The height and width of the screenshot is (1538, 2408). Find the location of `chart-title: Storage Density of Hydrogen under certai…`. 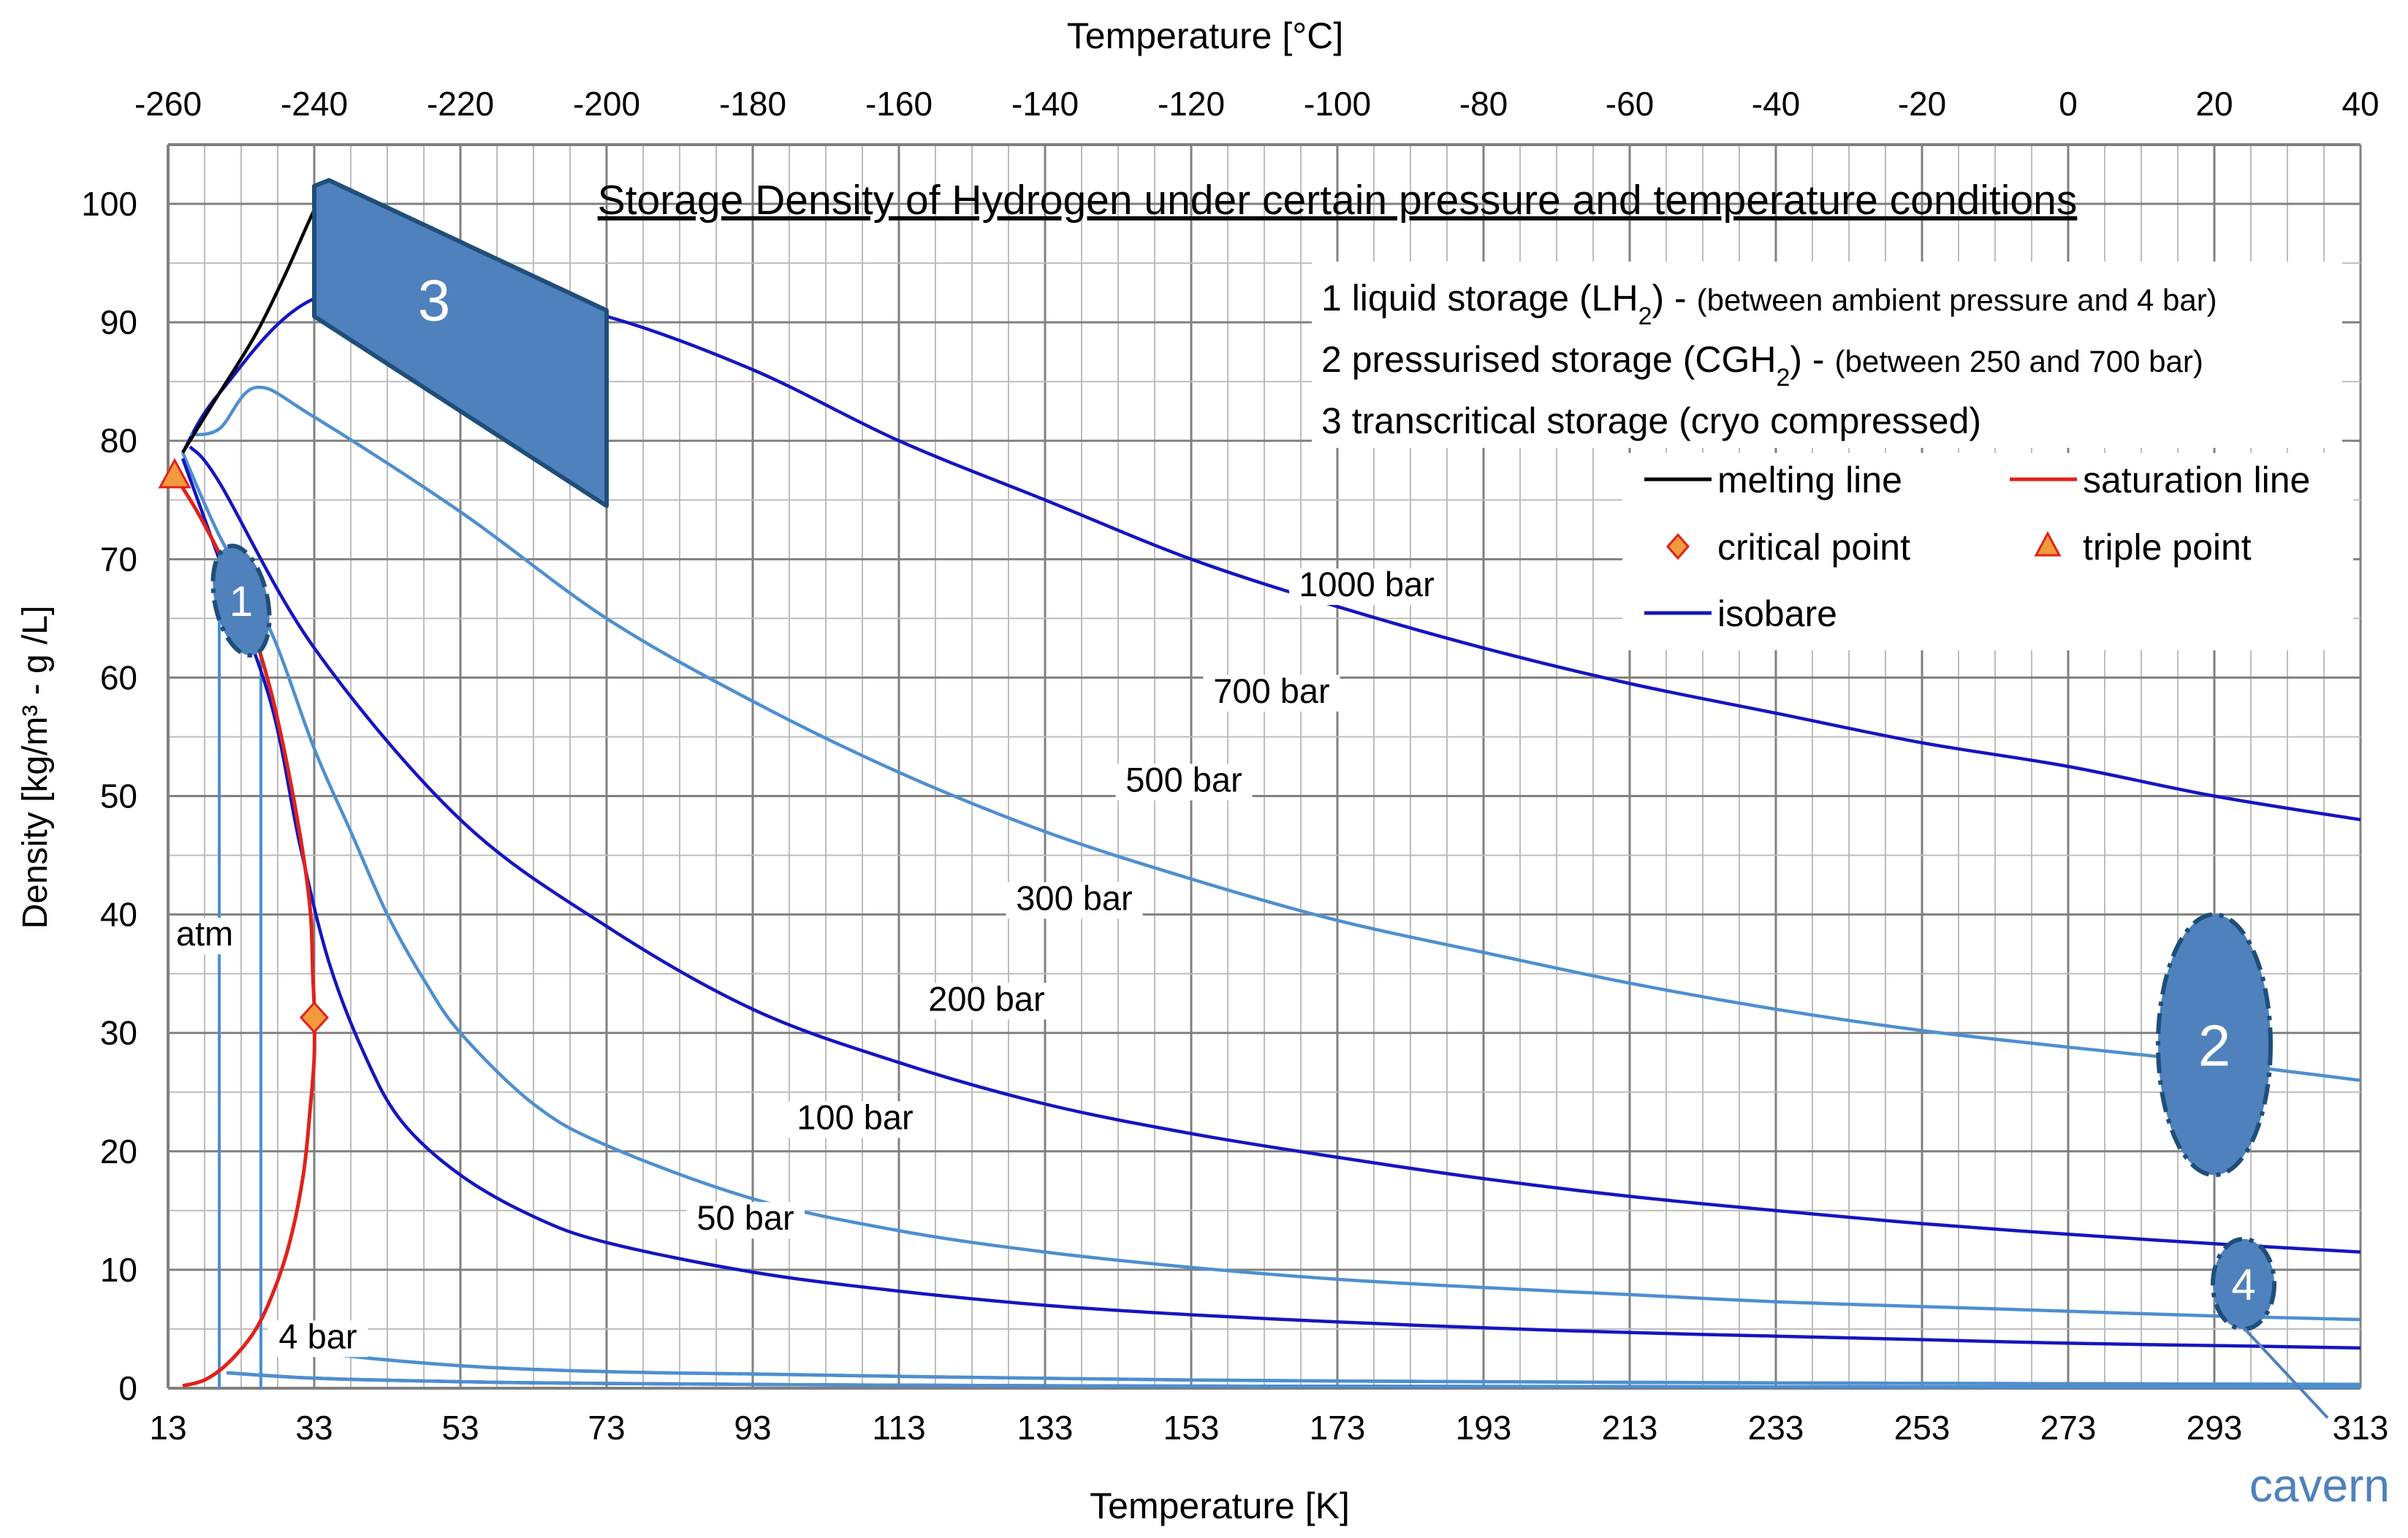

chart-title: Storage Density of Hydrogen under certai… is located at coordinates (1338, 200).